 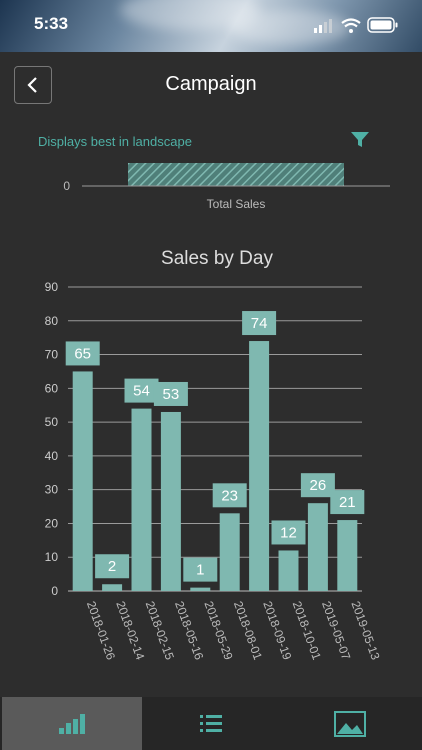 I want to click on tab-bar, so click(x=211, y=723).